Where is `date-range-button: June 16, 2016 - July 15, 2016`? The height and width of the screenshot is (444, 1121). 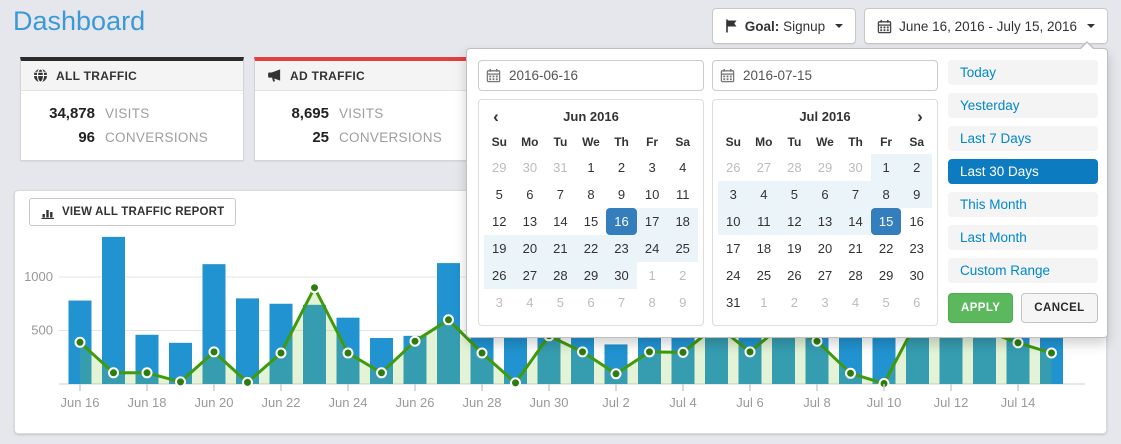
date-range-button: June 16, 2016 - July 15, 2016 is located at coordinates (986, 26).